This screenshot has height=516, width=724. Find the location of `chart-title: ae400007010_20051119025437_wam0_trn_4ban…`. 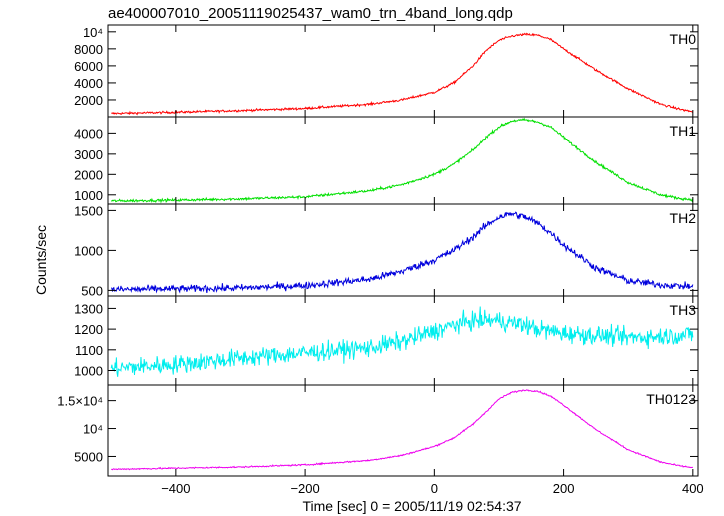

chart-title: ae400007010_20051119025437_wam0_trn_4ban… is located at coordinates (310, 13).